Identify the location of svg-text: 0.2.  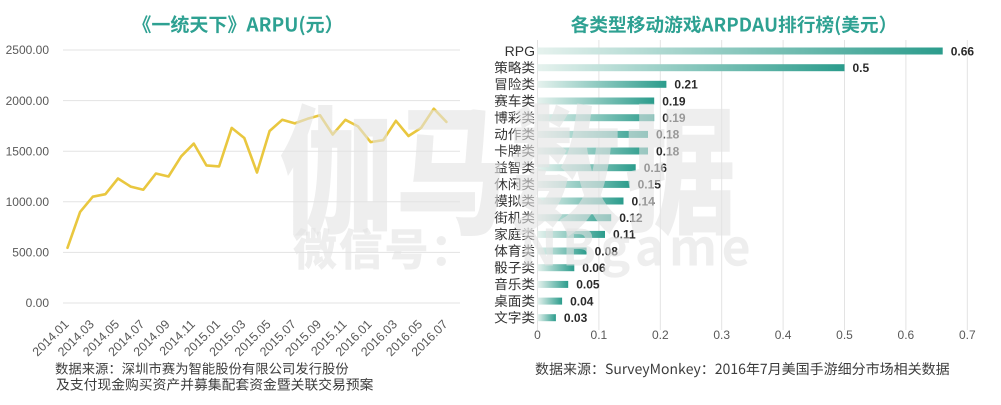
(660, 335).